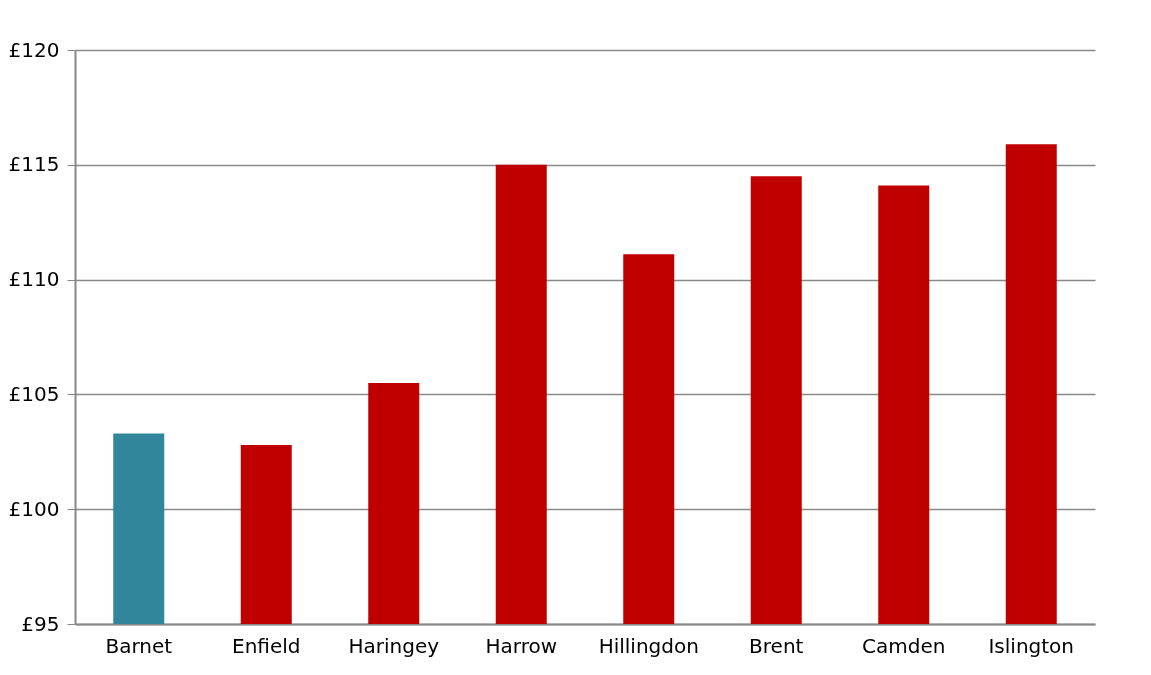 This screenshot has height=675, width=1151. Describe the element at coordinates (904, 645) in the screenshot. I see `x-tick-label: Camden` at that location.